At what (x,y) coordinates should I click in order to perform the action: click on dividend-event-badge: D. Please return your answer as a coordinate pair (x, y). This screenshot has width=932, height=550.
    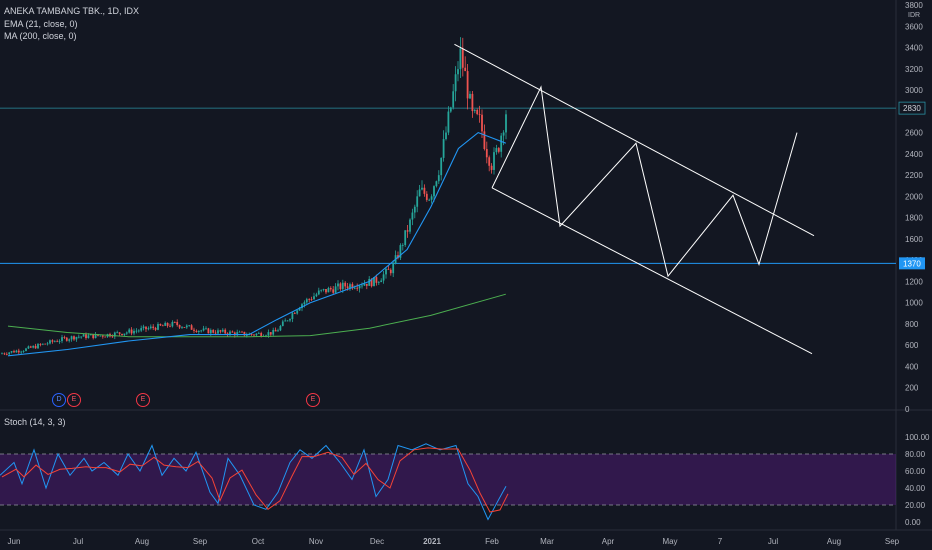
    Looking at the image, I should click on (59, 400).